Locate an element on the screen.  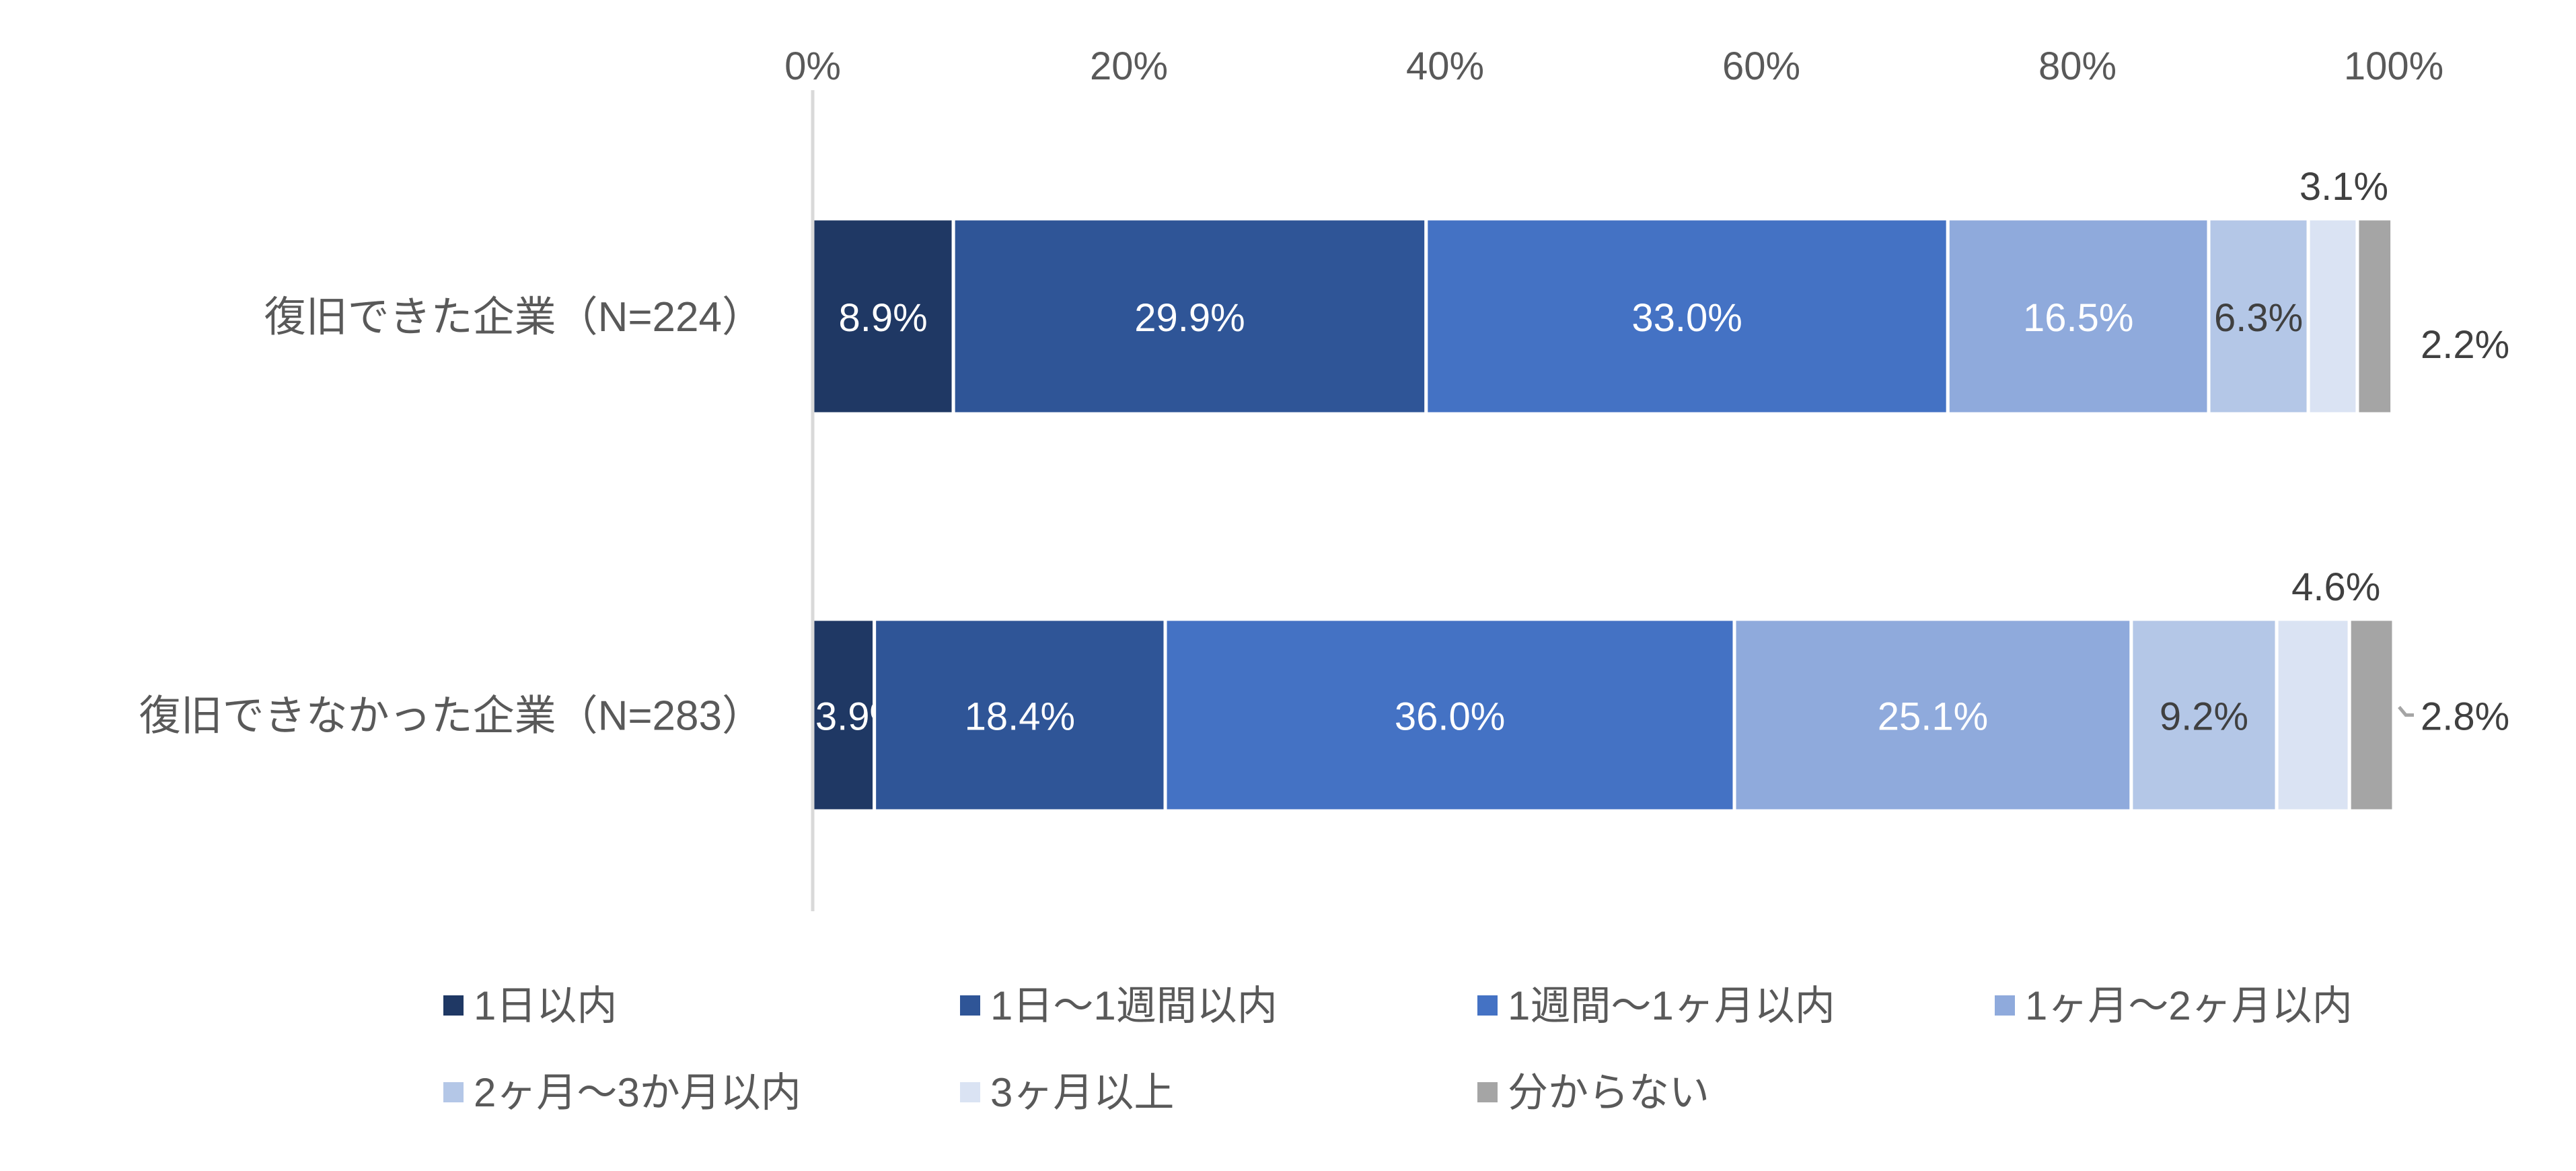
x-tick-label: 0% is located at coordinates (812, 66).